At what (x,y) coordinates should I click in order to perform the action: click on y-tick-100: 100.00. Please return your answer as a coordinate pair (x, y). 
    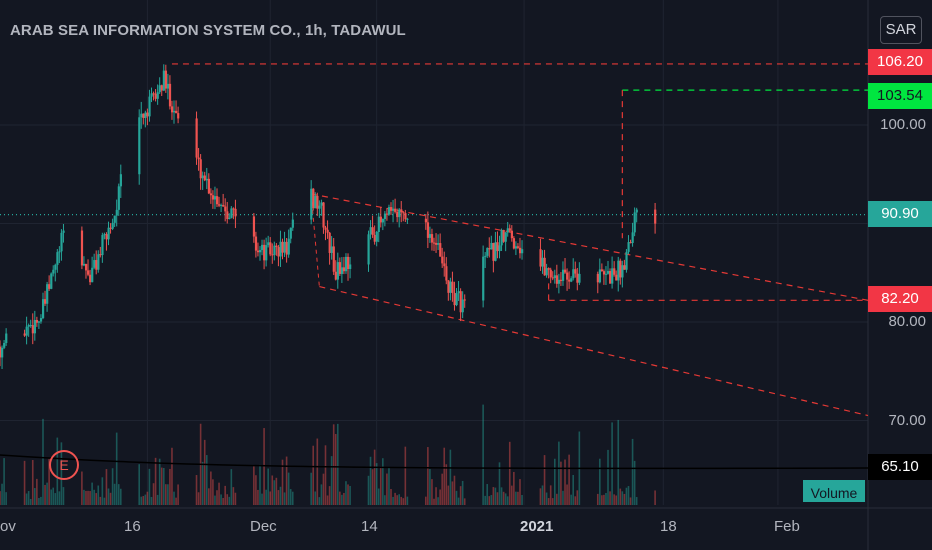
    Looking at the image, I should click on (903, 124).